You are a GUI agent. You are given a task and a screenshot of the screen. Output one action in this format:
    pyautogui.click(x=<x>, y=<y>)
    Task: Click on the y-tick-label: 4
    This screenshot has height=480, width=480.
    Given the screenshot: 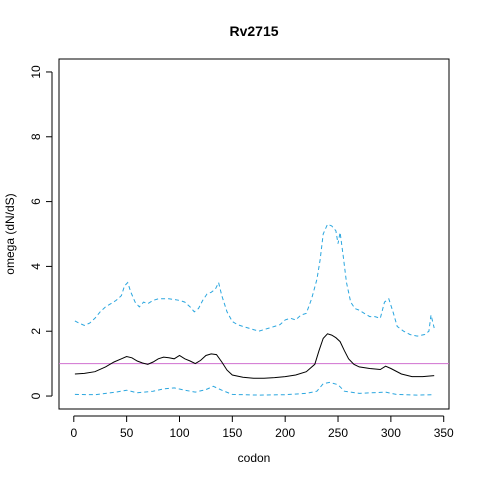 What is the action you would take?
    pyautogui.click(x=36, y=266)
    